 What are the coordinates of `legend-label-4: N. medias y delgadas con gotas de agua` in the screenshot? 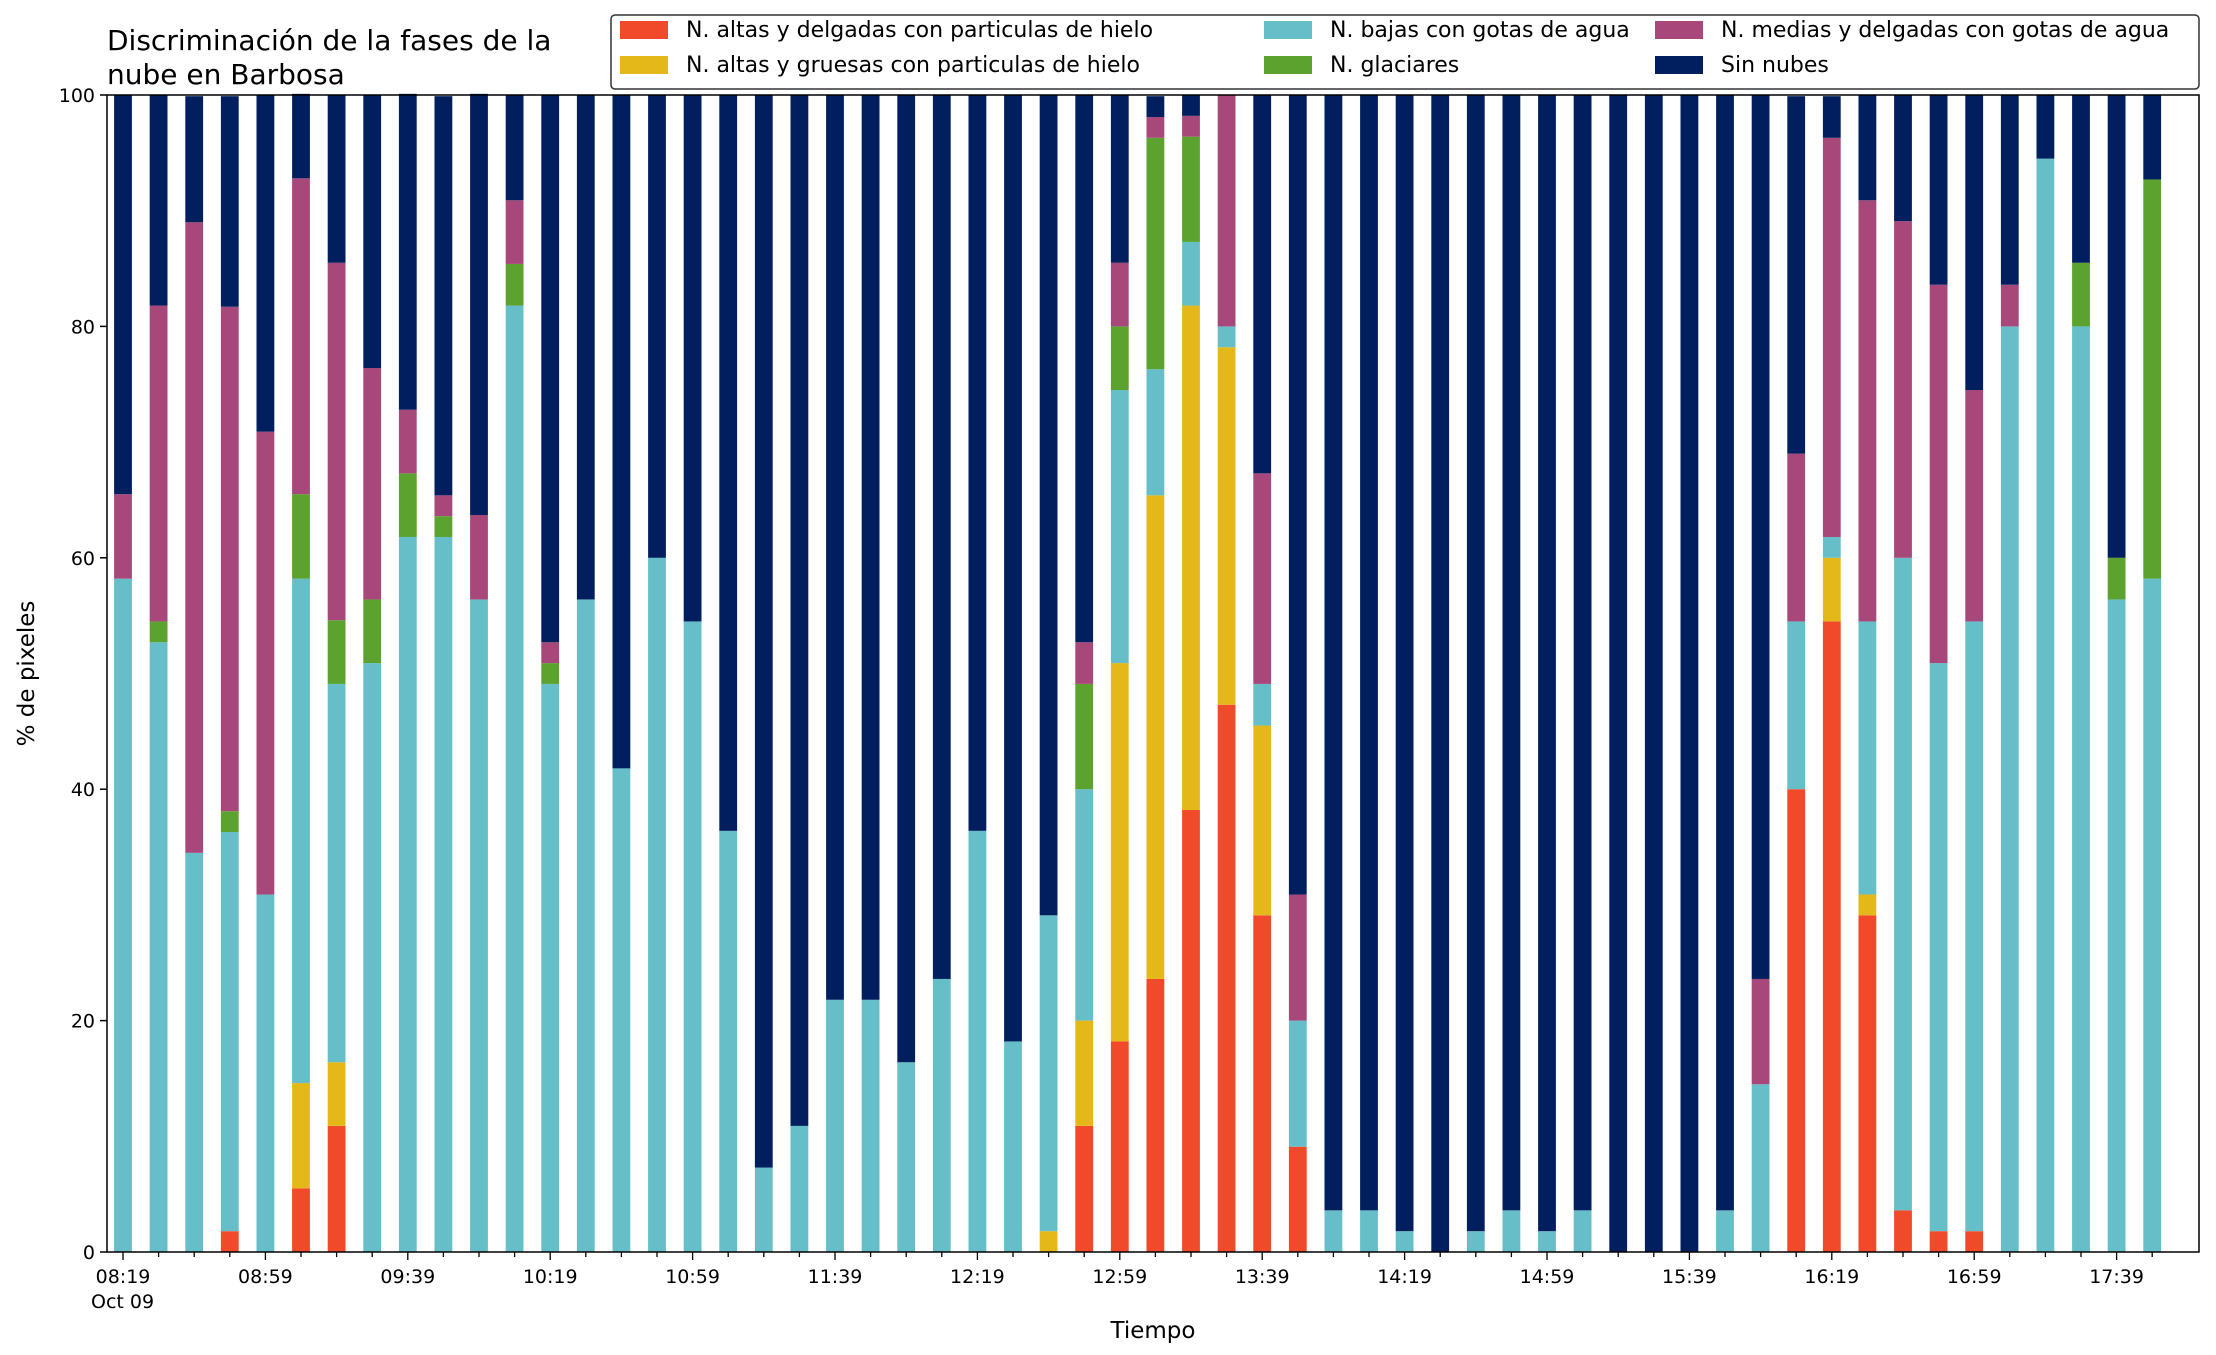 It's located at (1945, 30).